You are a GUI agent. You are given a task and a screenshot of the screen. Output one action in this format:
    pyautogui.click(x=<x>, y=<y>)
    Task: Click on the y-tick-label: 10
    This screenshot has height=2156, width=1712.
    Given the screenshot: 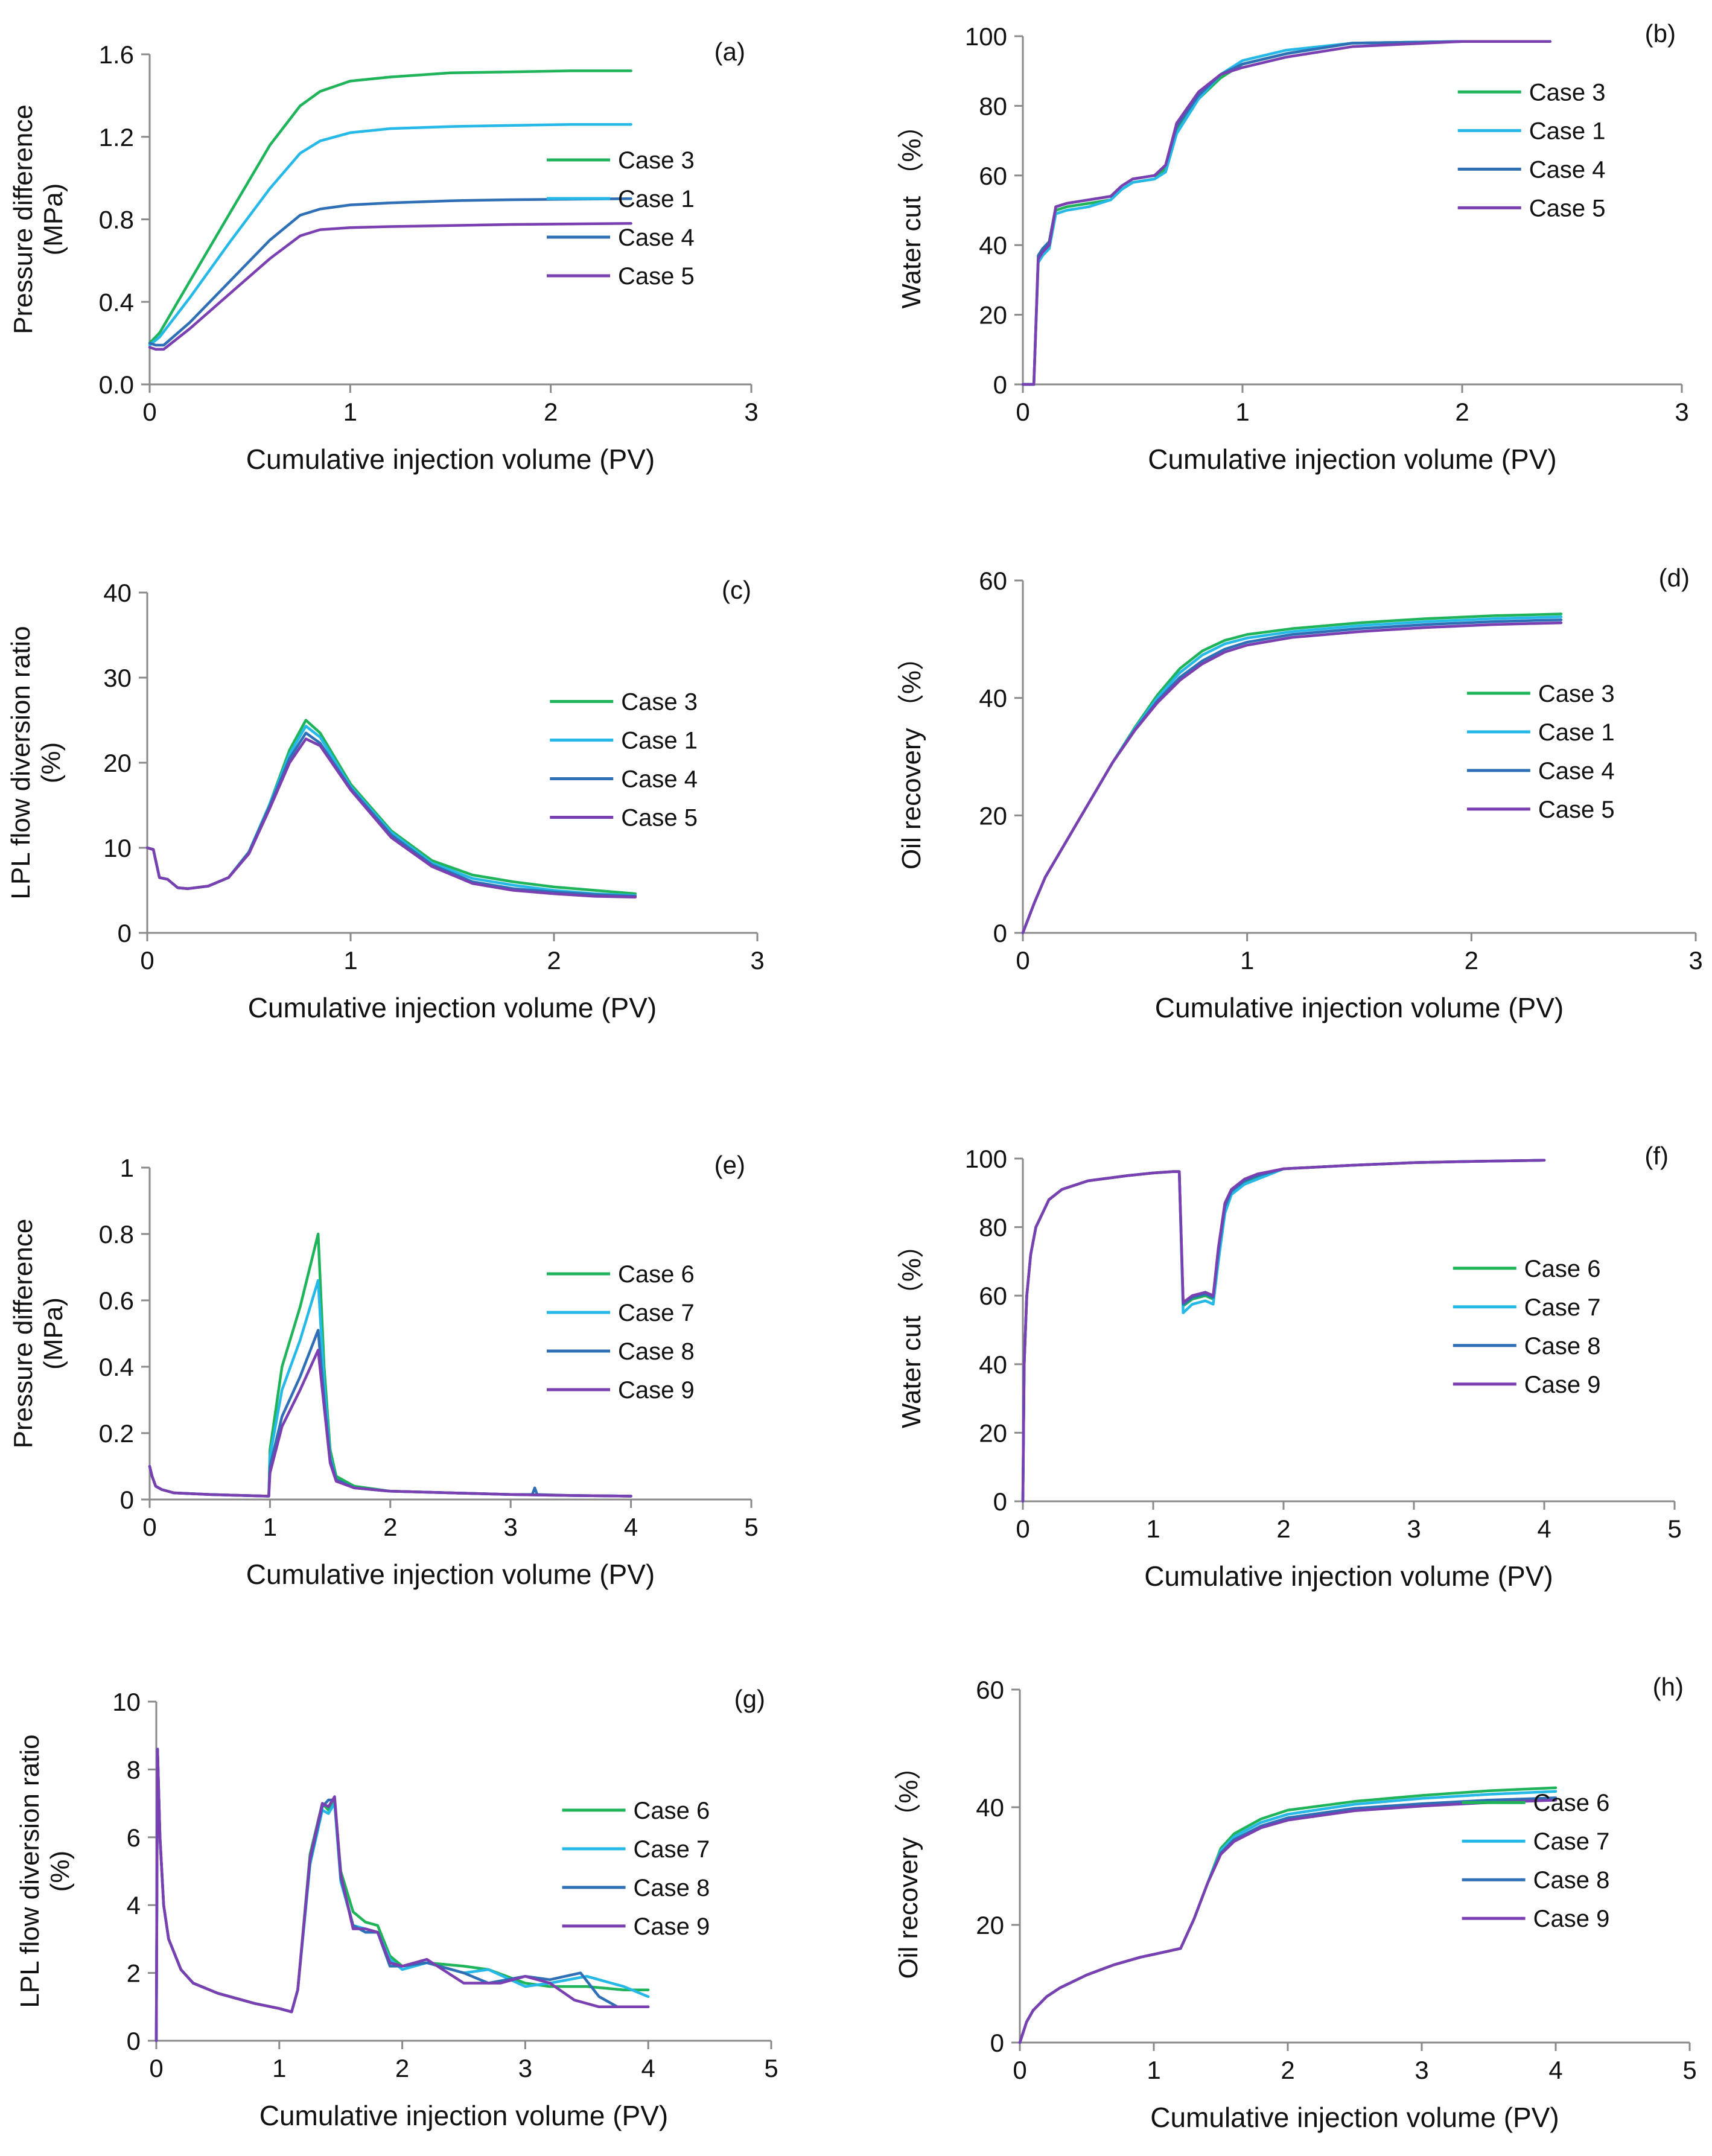 What is the action you would take?
    pyautogui.click(x=126, y=1702)
    